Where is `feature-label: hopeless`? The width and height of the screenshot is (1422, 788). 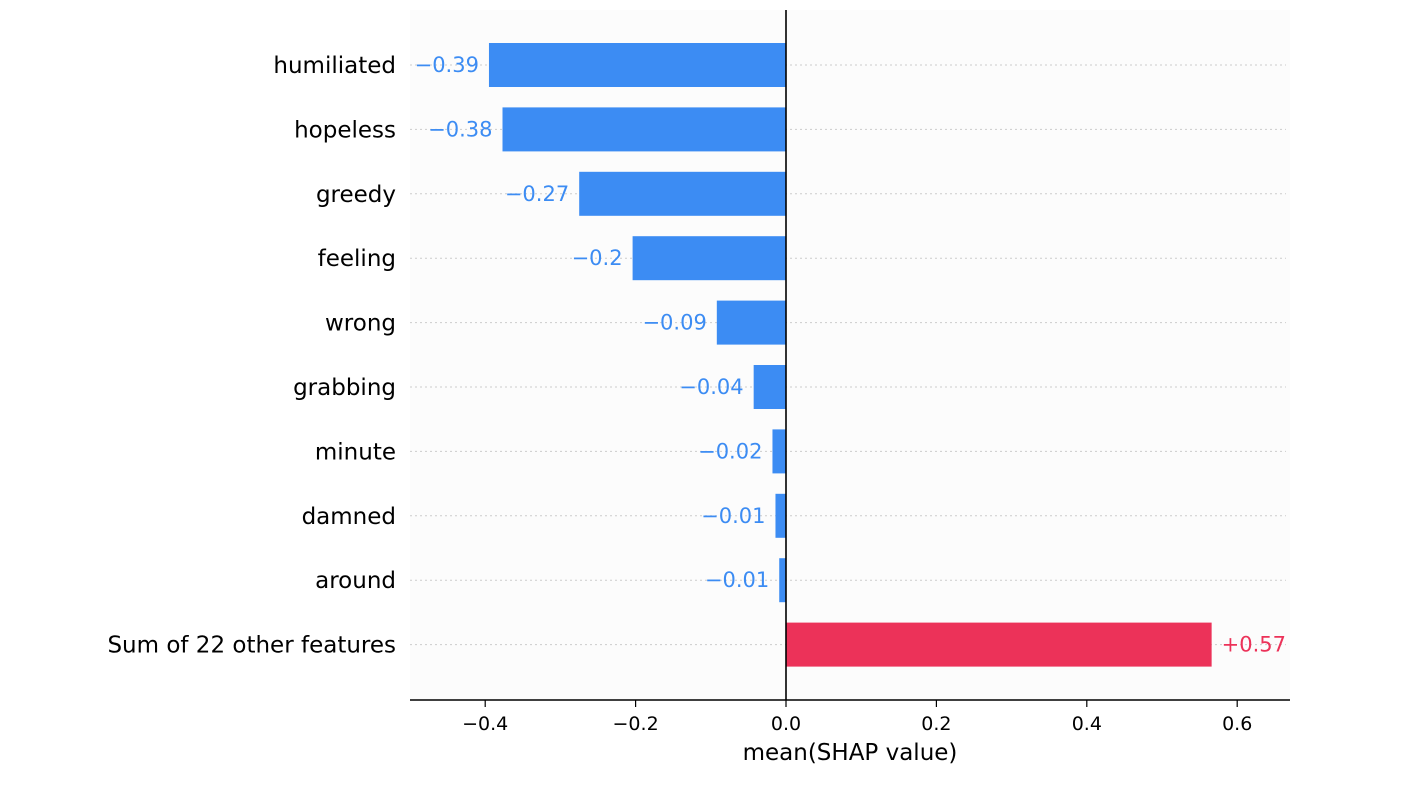
feature-label: hopeless is located at coordinates (345, 130).